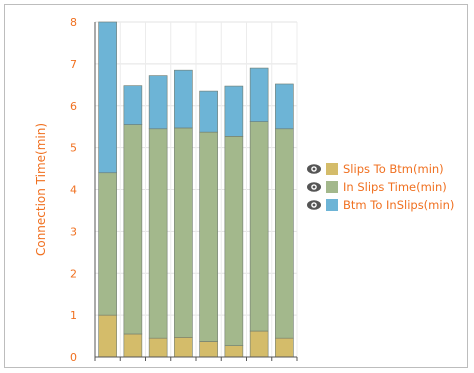 The image size is (474, 373). What do you see at coordinates (73, 148) in the screenshot?
I see `y-tick-label: 5` at bounding box center [73, 148].